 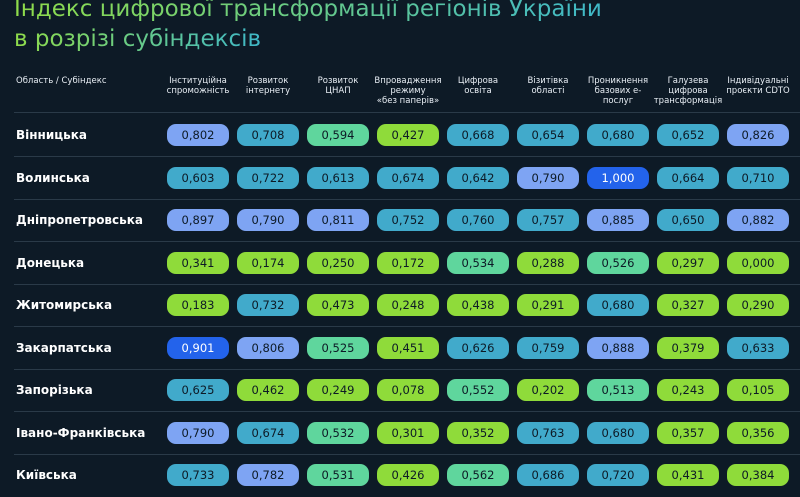 What do you see at coordinates (548, 86) in the screenshot?
I see `column-header: Візитівка області` at bounding box center [548, 86].